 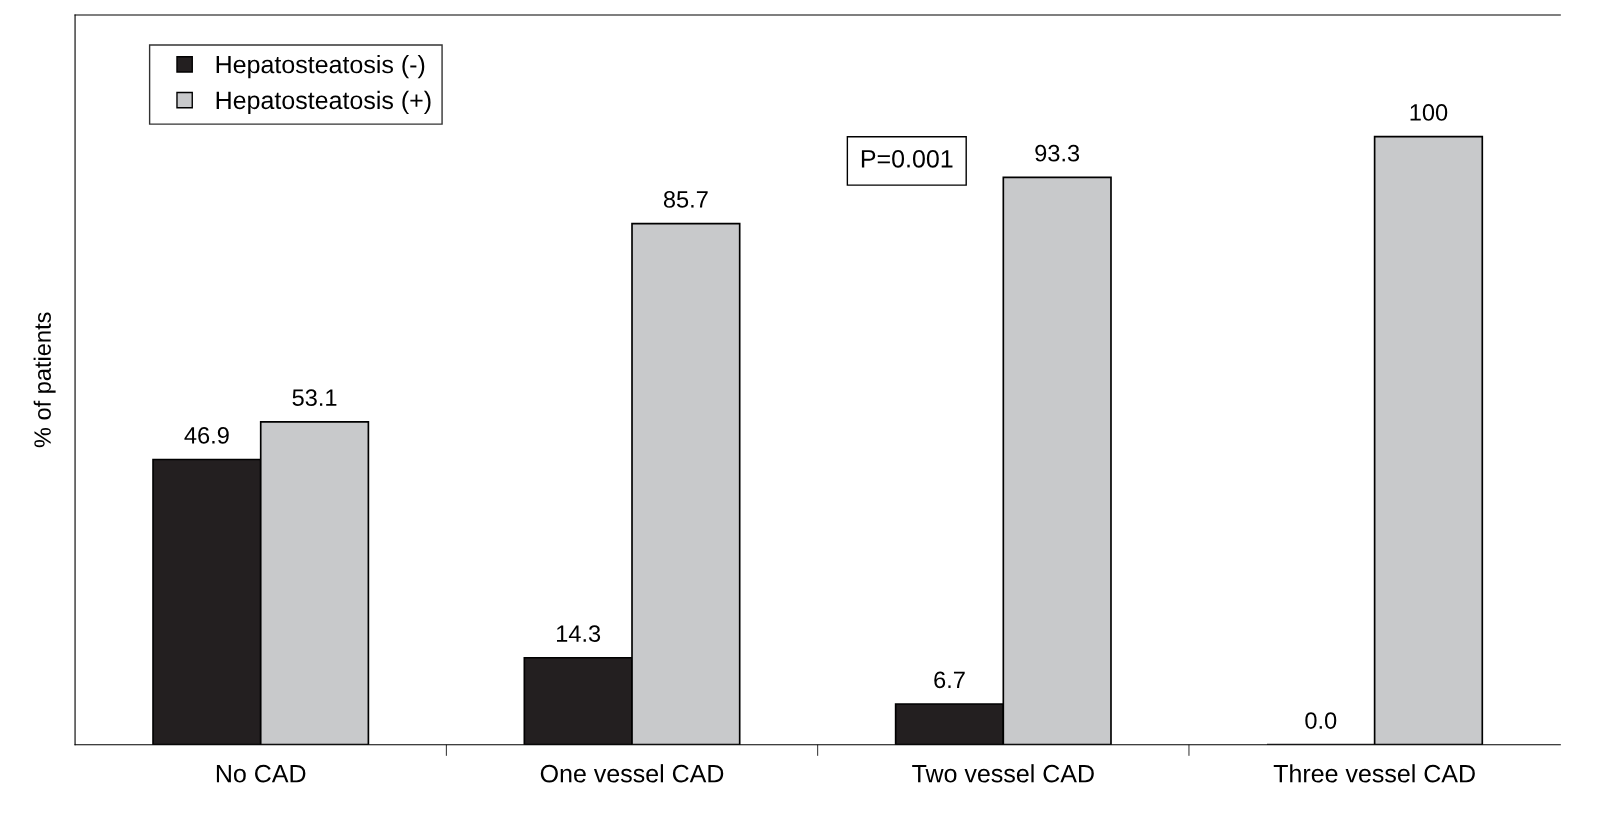 I want to click on data-label: 0.0, so click(x=1321, y=720).